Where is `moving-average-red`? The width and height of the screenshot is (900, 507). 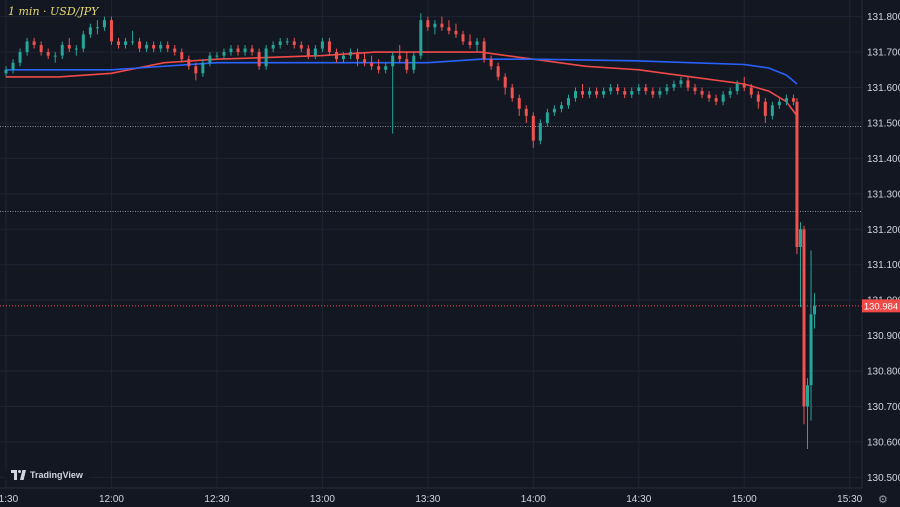
moving-average-red is located at coordinates (402, 84).